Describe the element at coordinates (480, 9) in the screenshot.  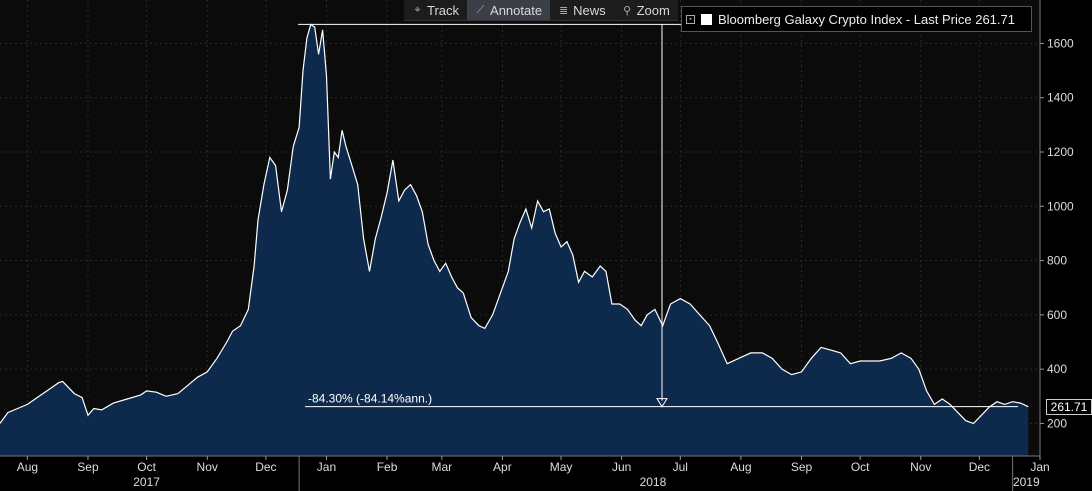
I see `pencil-icon: ⟋` at that location.